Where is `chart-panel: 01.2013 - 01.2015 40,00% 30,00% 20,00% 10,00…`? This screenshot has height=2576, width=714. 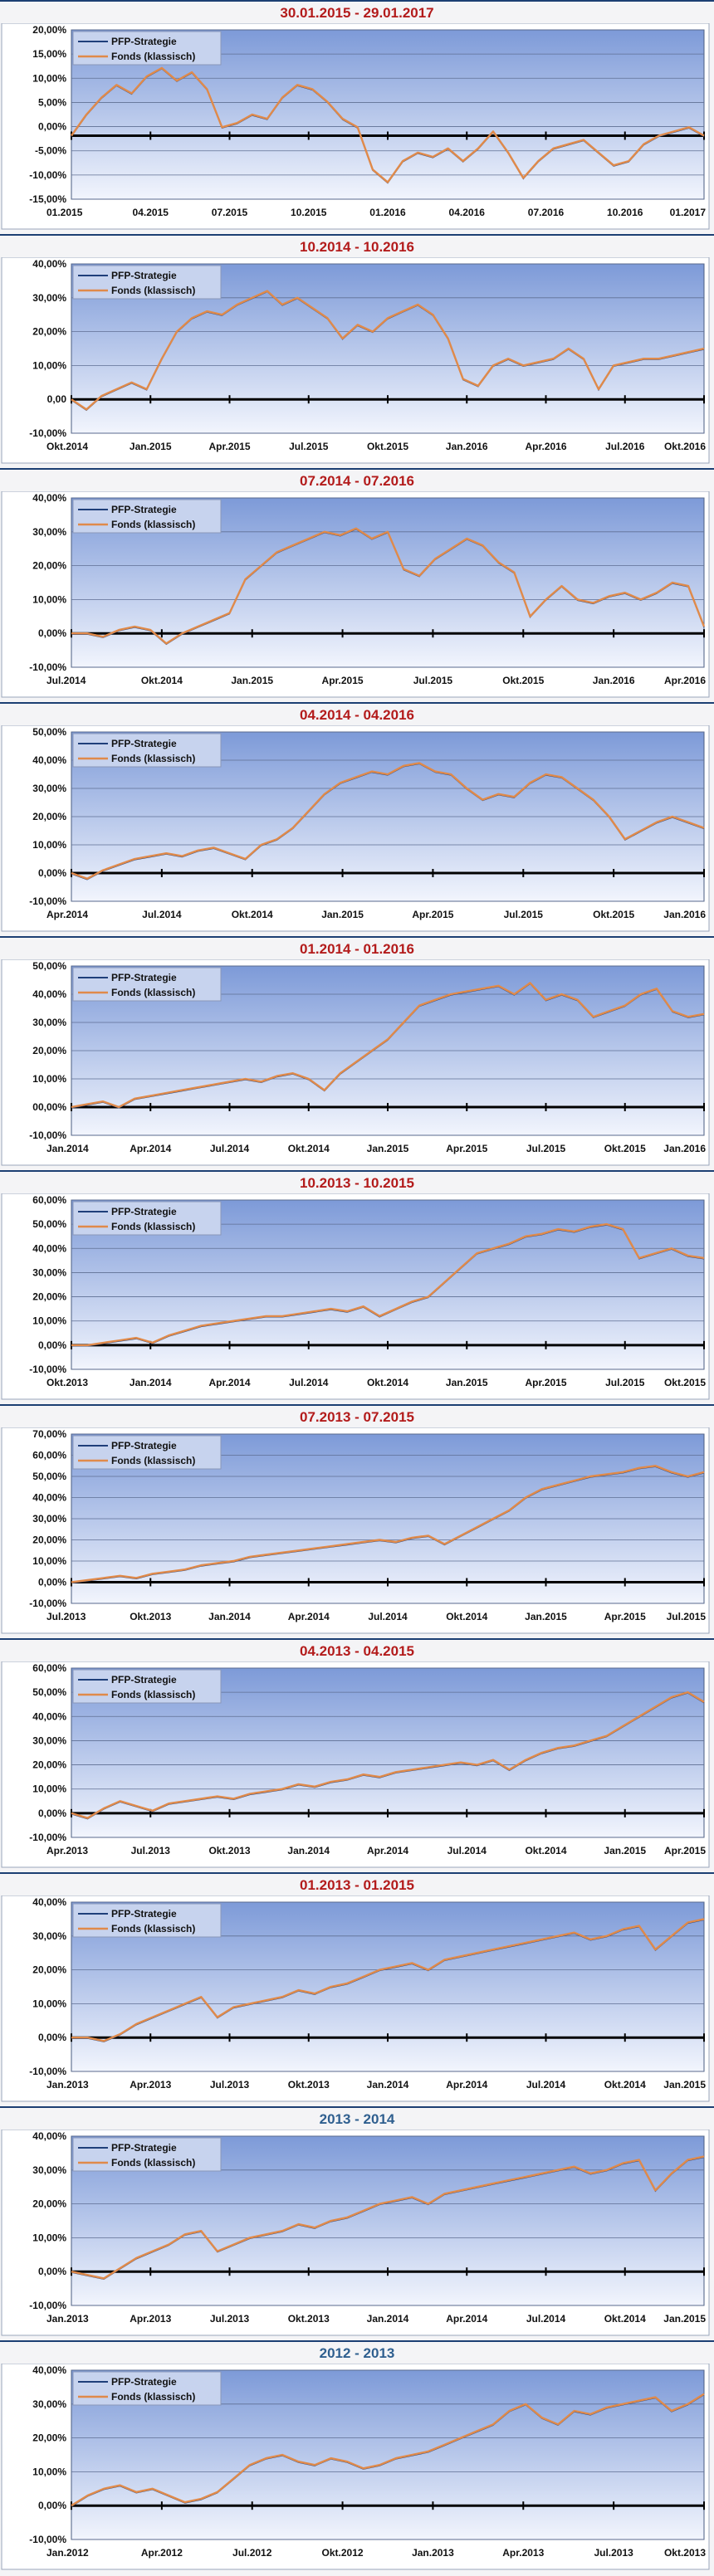 chart-panel: 01.2013 - 01.2015 40,00% 30,00% 20,00% 10,00… is located at coordinates (357, 1989).